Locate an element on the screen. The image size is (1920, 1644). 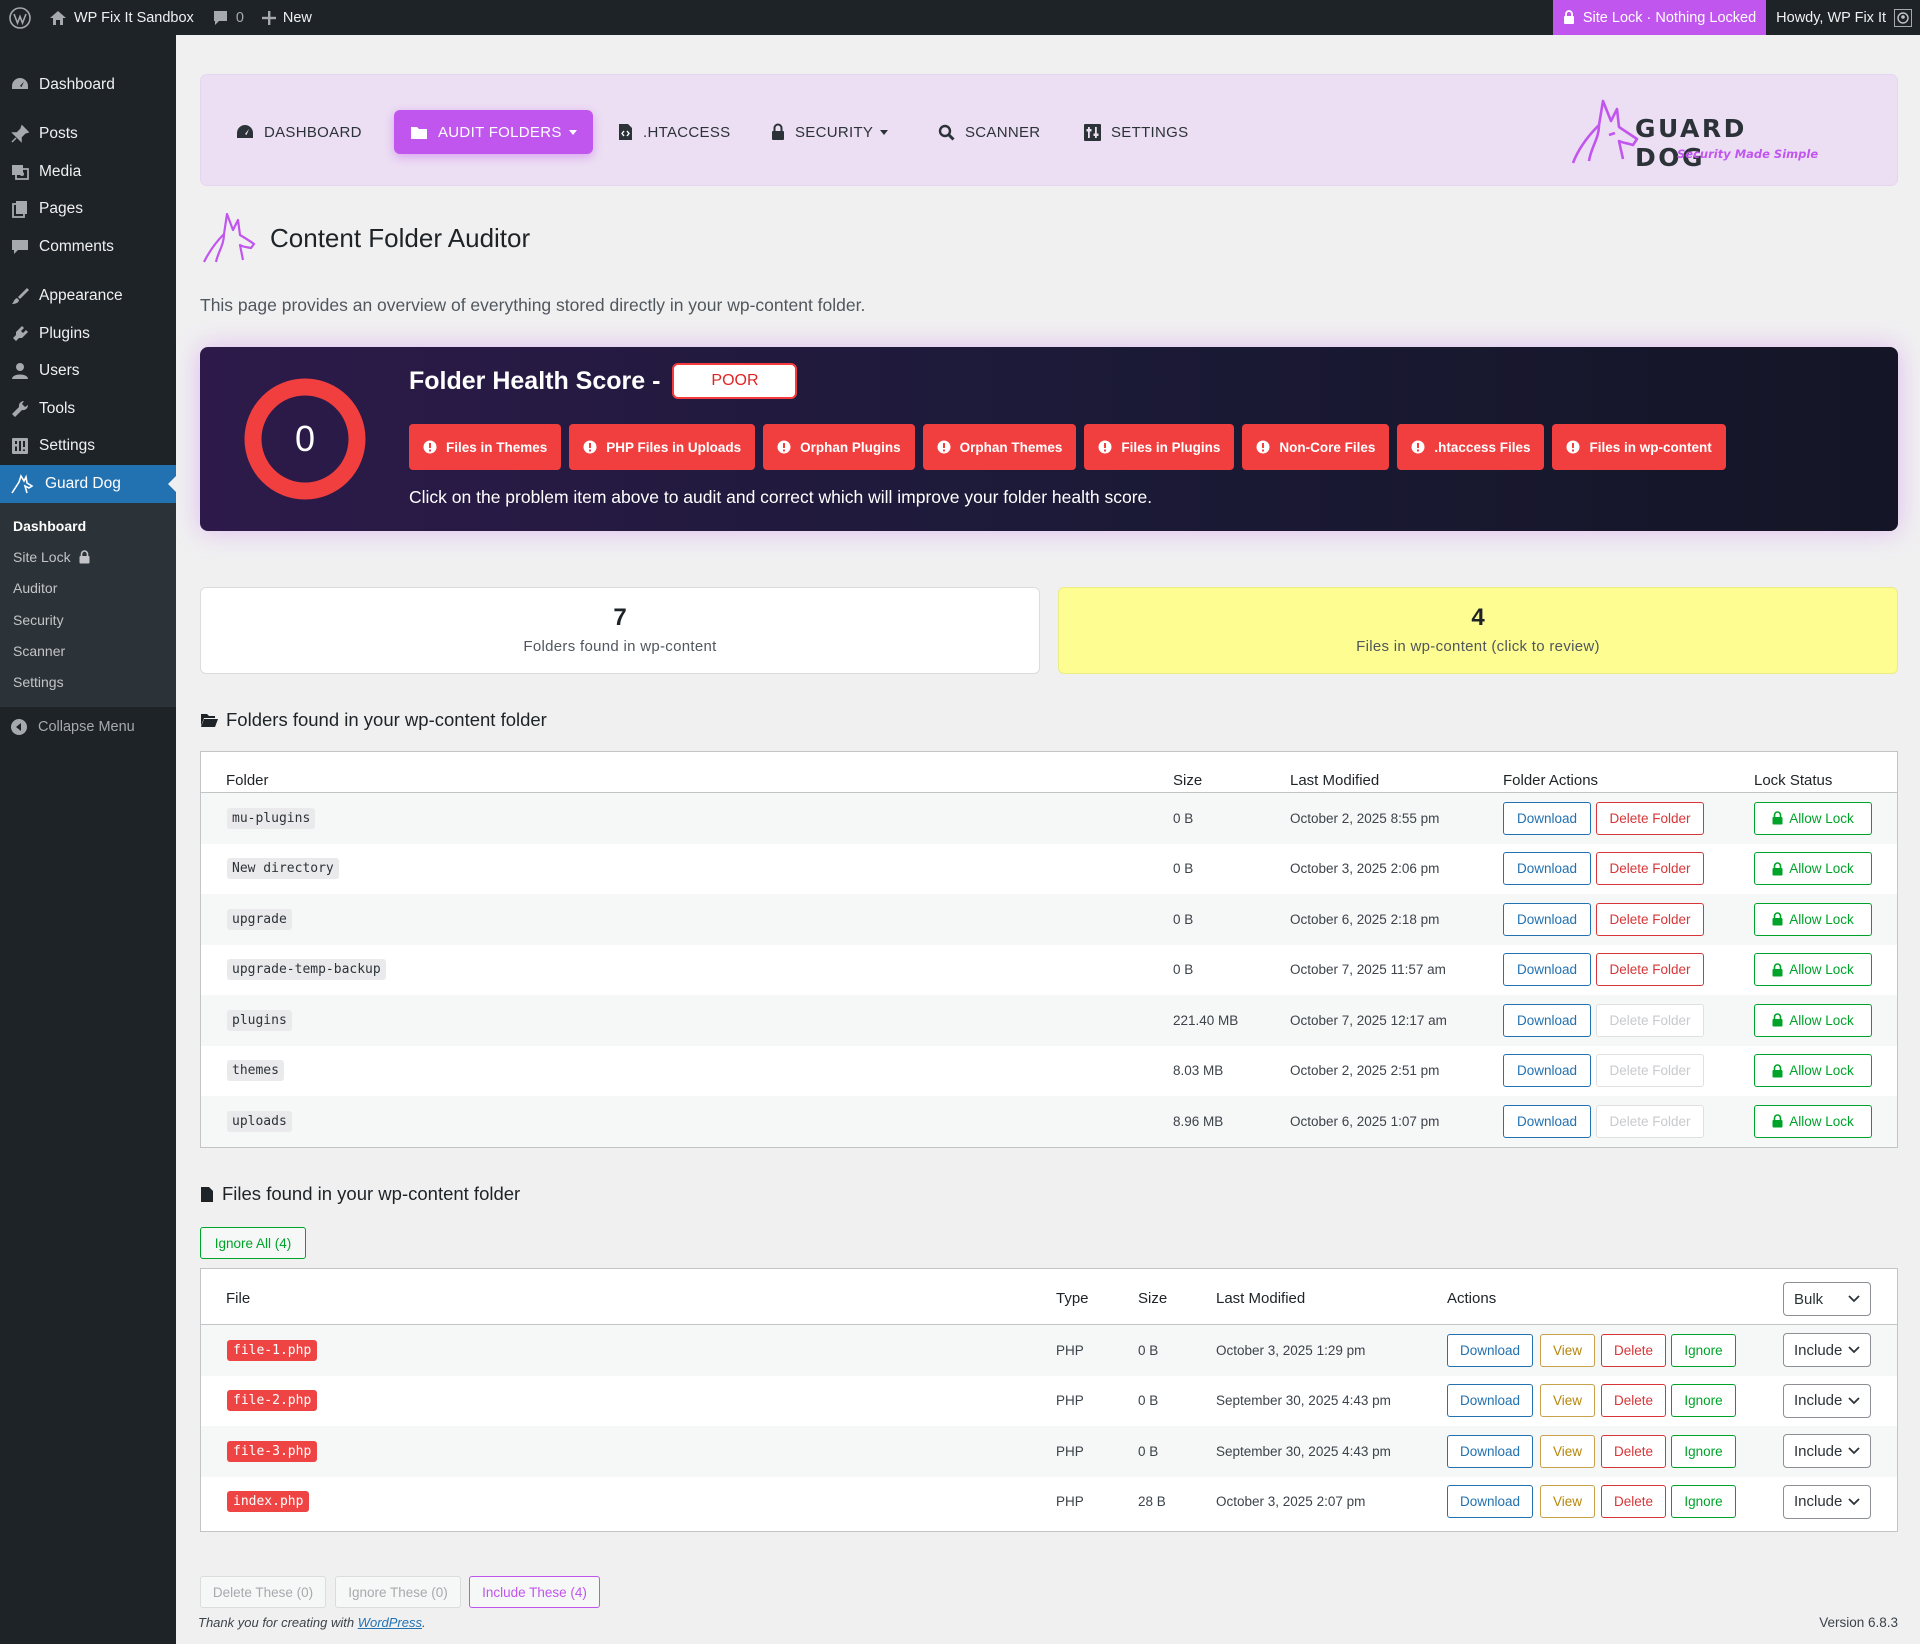
submenu-item-scanner: Scanner is located at coordinates (88, 650).